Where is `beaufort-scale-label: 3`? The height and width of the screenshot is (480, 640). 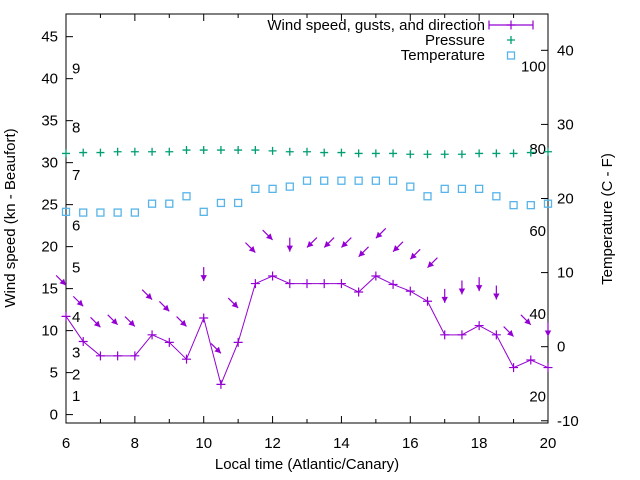
beaufort-scale-label: 3 is located at coordinates (76, 352).